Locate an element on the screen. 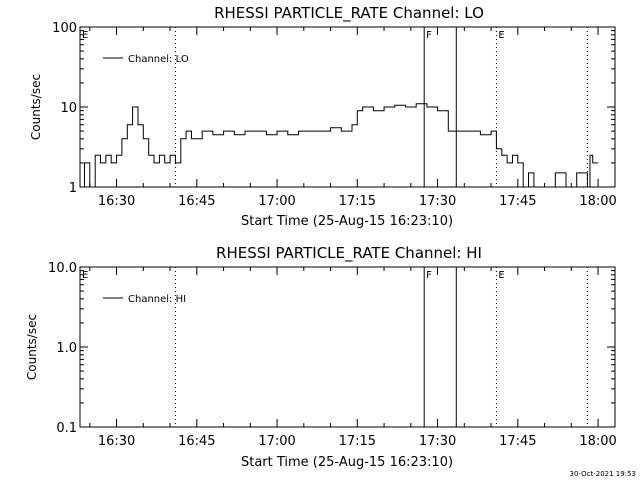 The image size is (640, 480). legend: Channel: LO is located at coordinates (146, 59).